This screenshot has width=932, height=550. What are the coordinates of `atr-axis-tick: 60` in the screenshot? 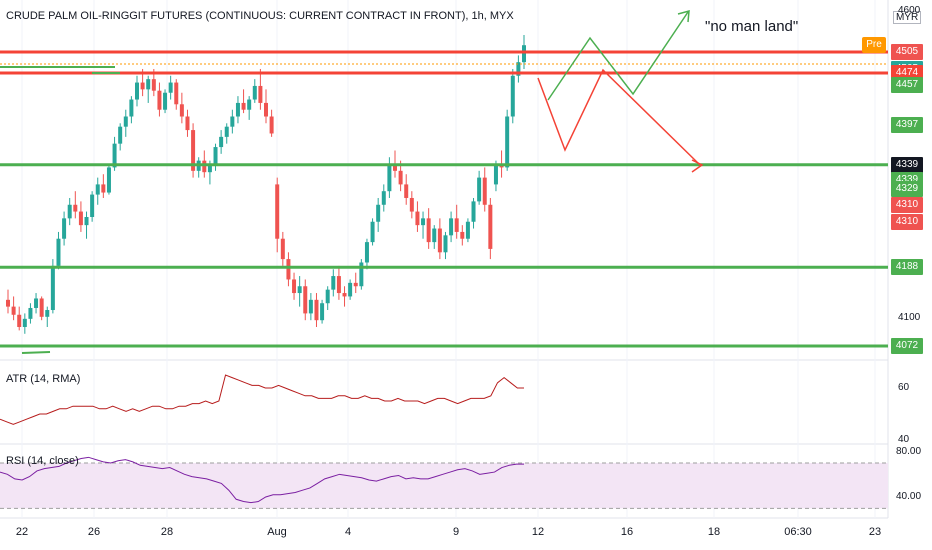 It's located at (904, 387).